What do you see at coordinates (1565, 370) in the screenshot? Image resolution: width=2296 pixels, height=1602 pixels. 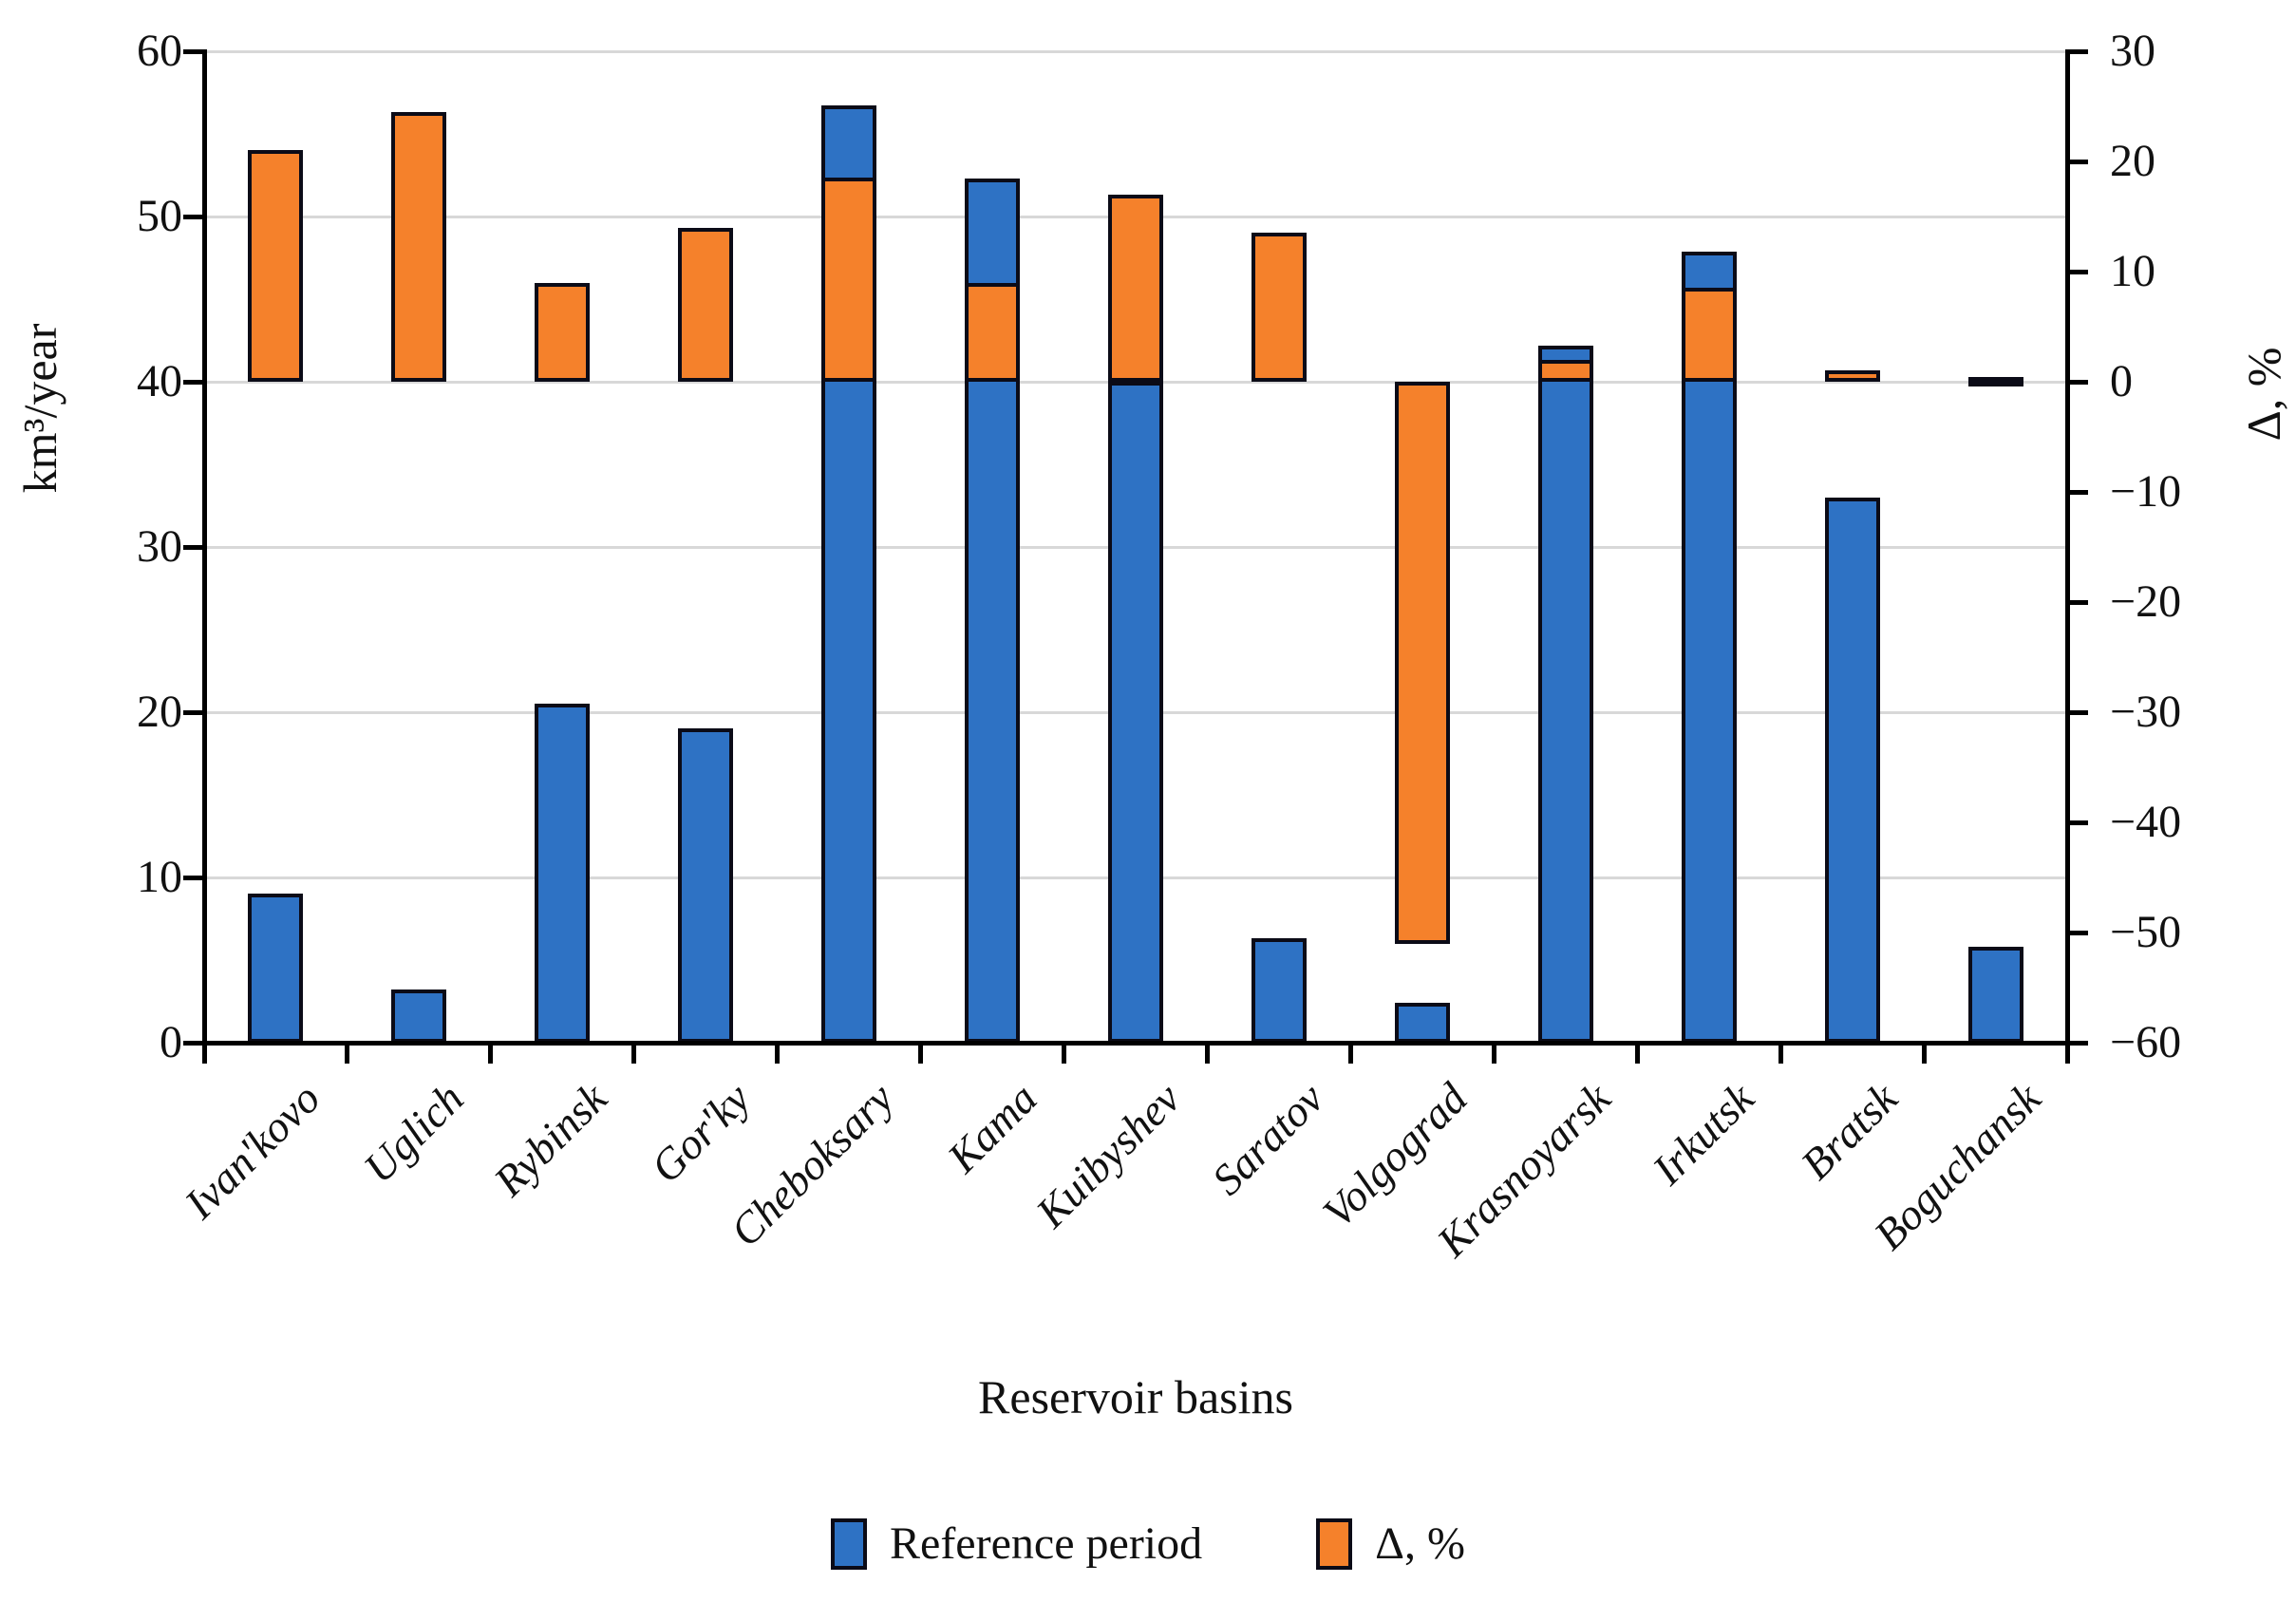 I see `bar-delta-krasnoyarsk` at bounding box center [1565, 370].